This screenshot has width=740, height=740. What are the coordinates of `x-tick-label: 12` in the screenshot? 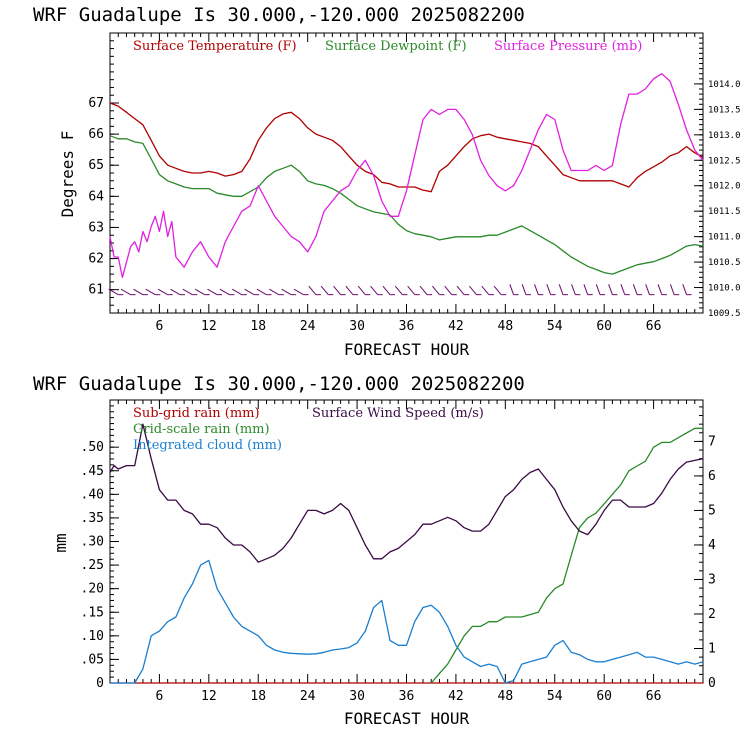 It's located at (209, 326).